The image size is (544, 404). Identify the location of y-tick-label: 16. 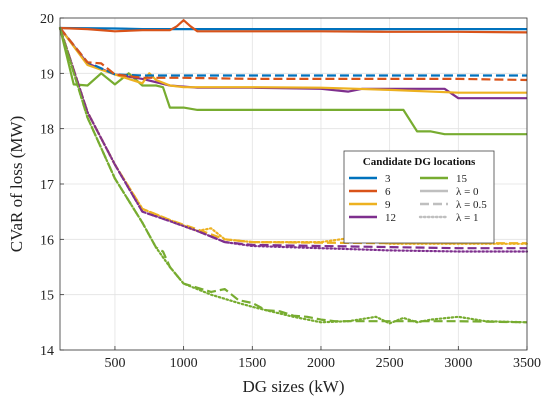
(47, 240).